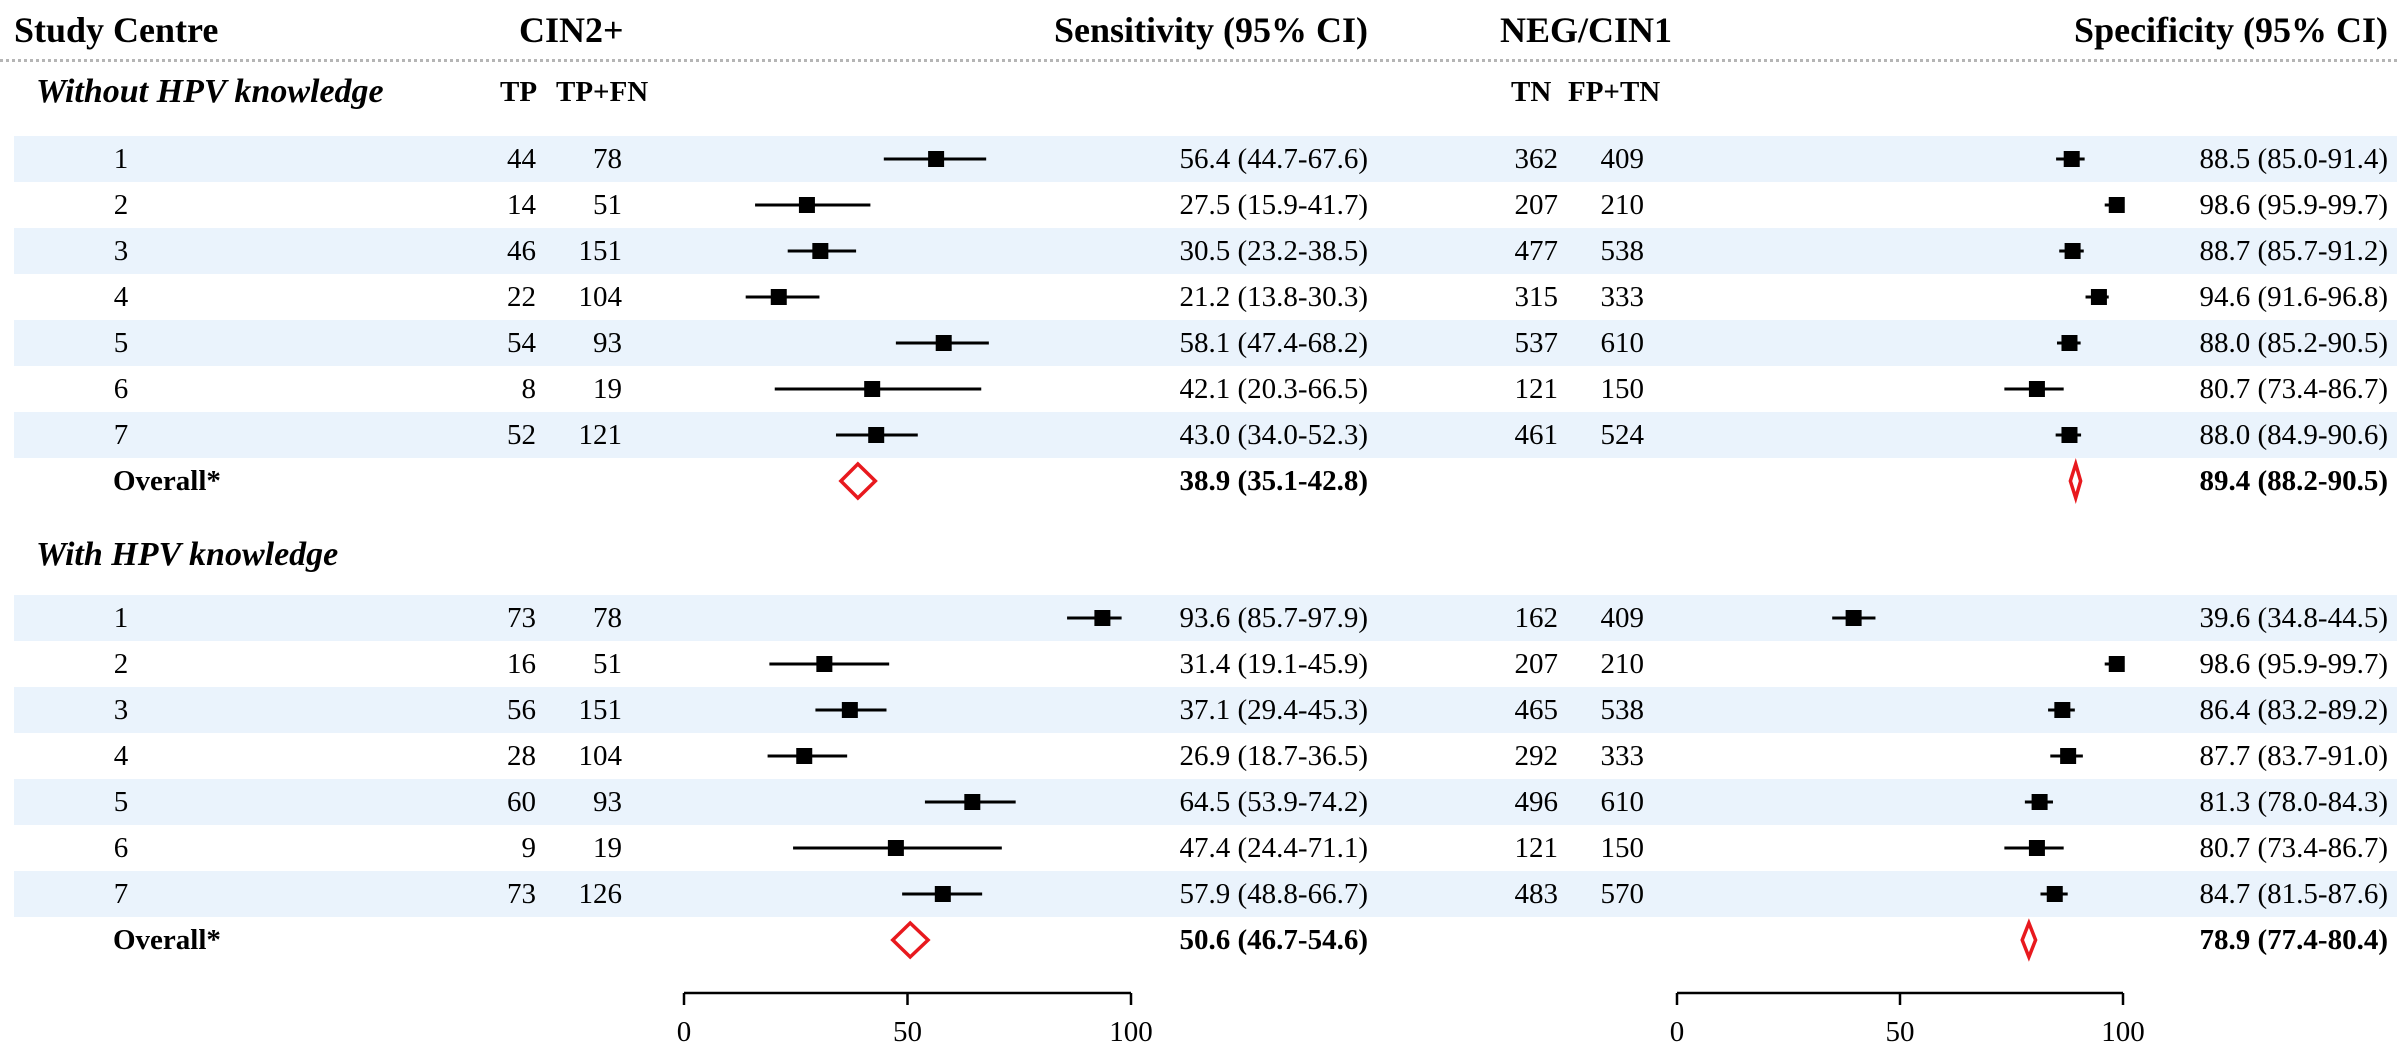 This screenshot has width=2397, height=1052. What do you see at coordinates (600, 756) in the screenshot?
I see `tp-fn-value: 104` at bounding box center [600, 756].